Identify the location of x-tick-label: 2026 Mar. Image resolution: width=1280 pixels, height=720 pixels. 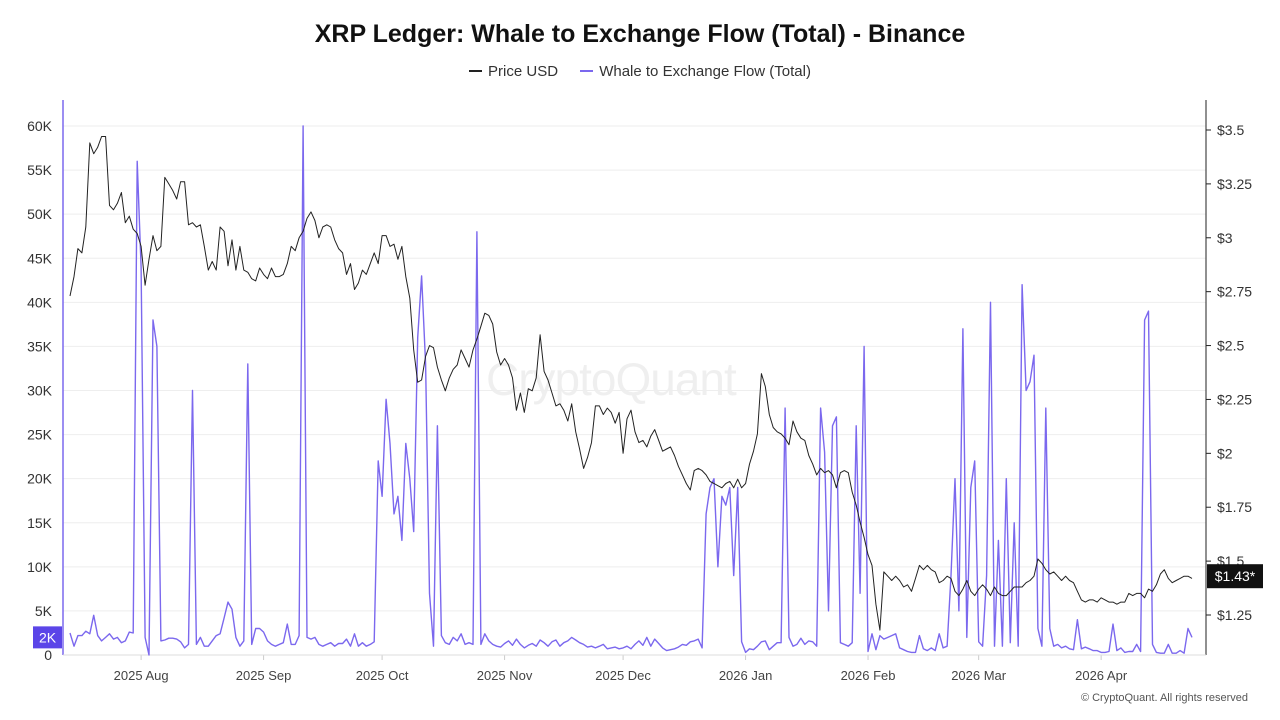
(979, 675).